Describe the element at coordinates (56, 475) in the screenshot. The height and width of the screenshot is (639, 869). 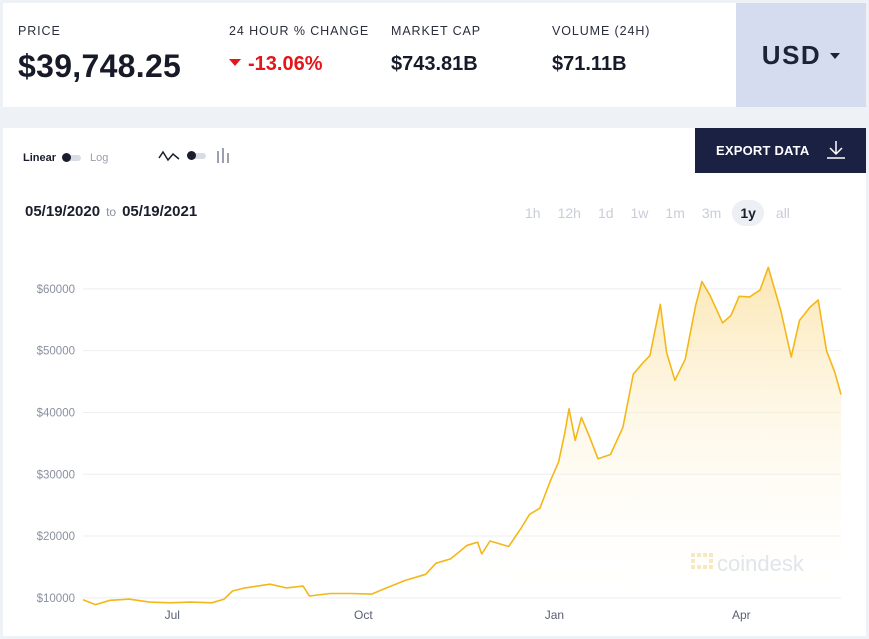
I see `y-tick-label: $30000` at that location.